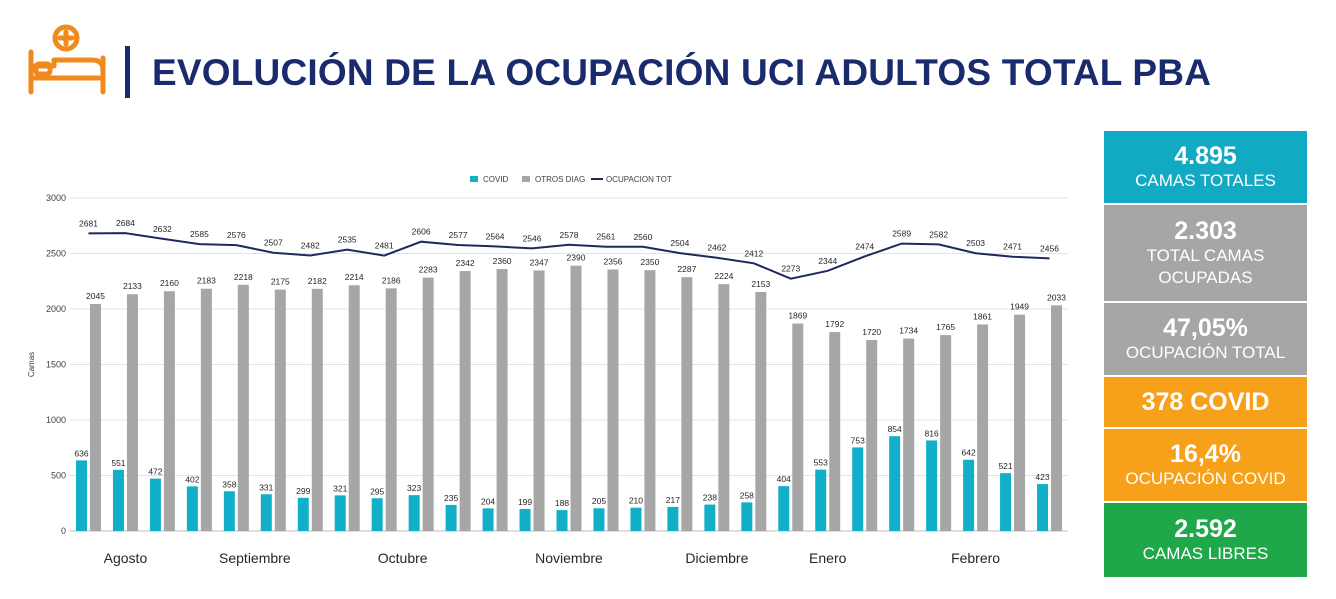 The image size is (1336, 599). I want to click on stat-card: 2.592 CAMAS LIBRES, so click(1205, 541).